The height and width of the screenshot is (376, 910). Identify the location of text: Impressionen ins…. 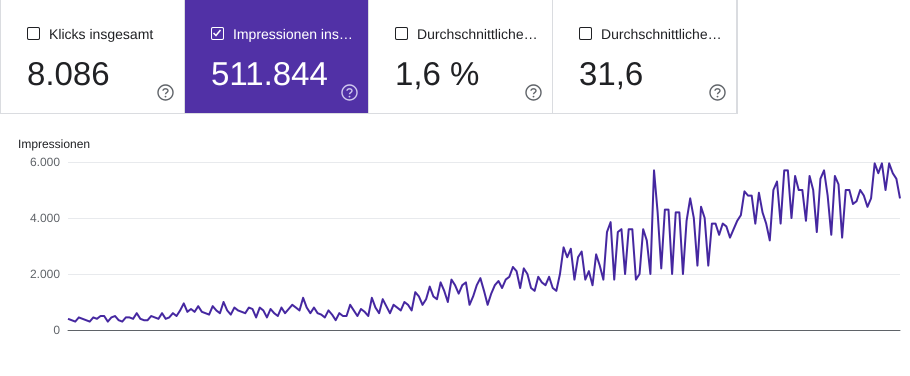
(293, 34).